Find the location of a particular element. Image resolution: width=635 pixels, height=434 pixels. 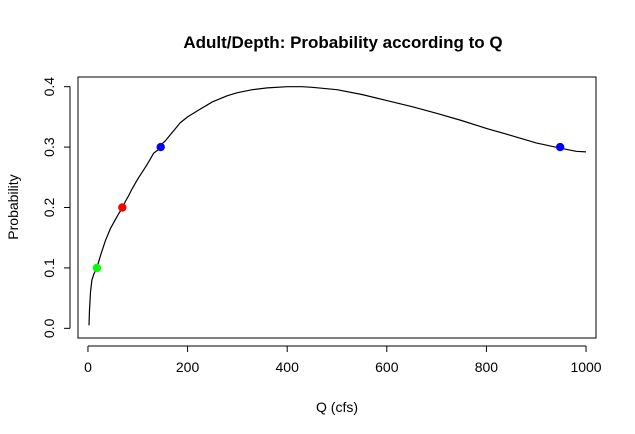

chart-title: Adult/Depth: Probability according to Q is located at coordinates (342, 42).